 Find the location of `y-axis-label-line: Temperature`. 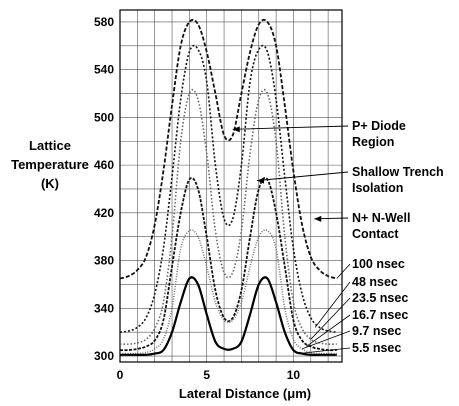

y-axis-label-line: Temperature is located at coordinates (50, 164).